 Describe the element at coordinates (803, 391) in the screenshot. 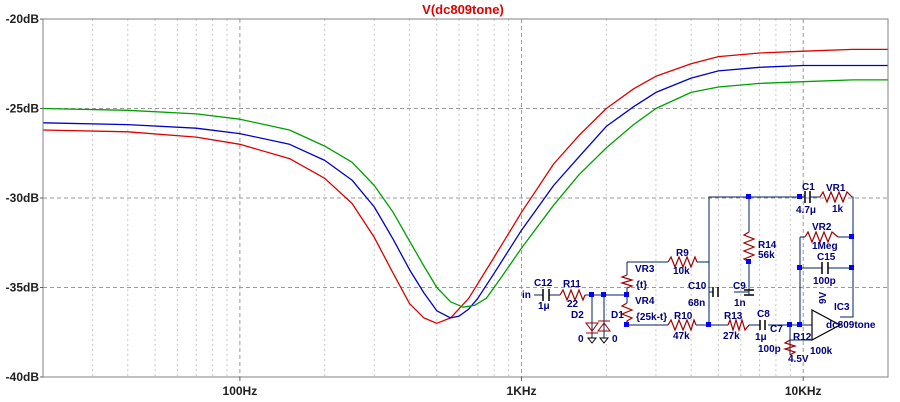

I see `x-tick-label: 10KHz` at that location.